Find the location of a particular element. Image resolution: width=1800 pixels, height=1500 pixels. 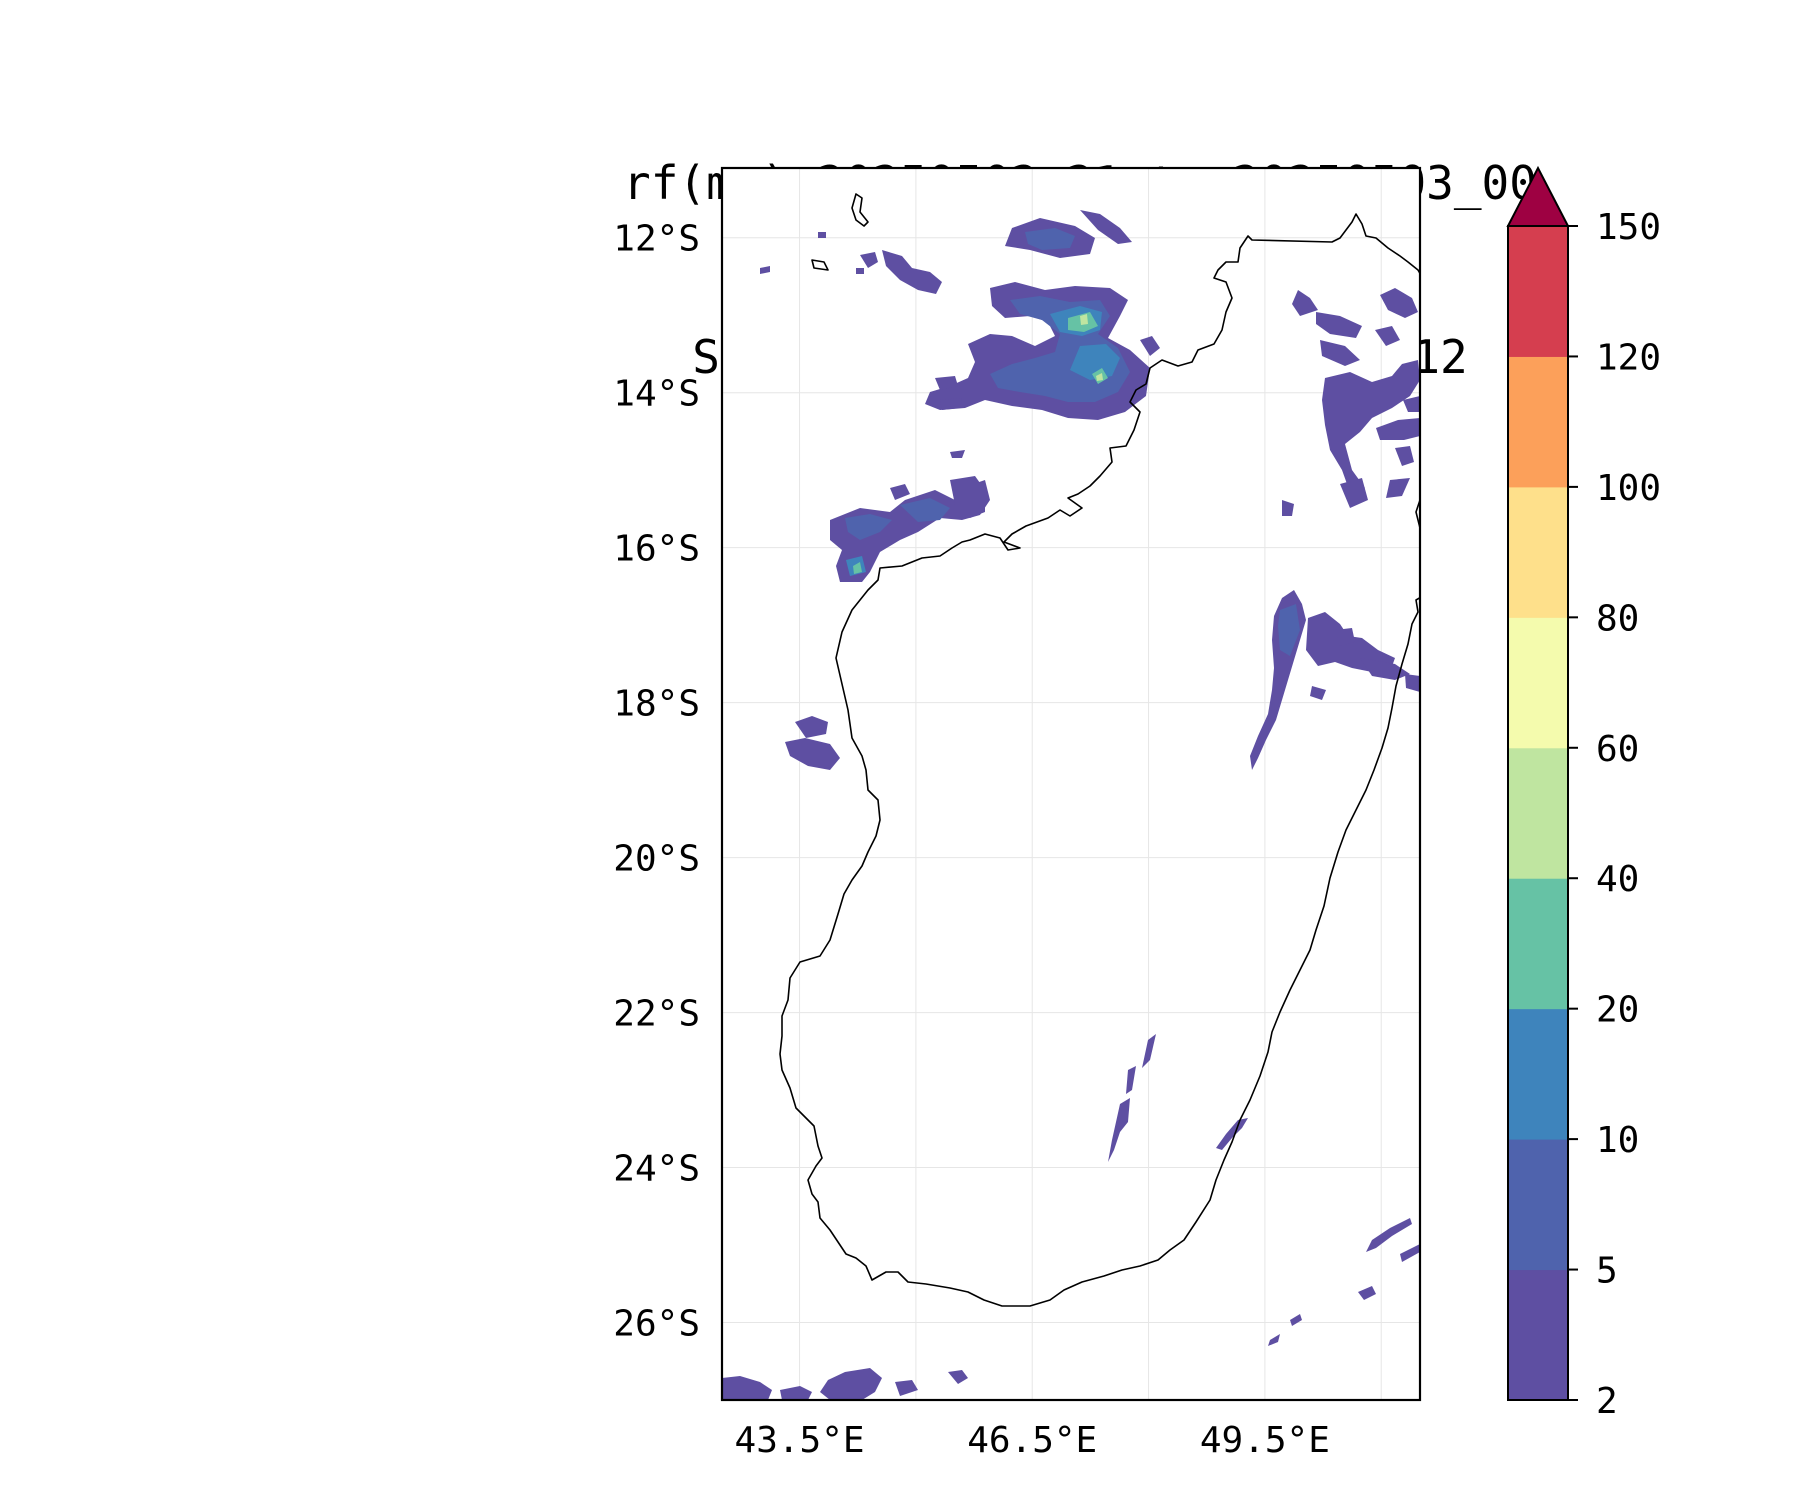

mayotte-island is located at coordinates (860, 210).